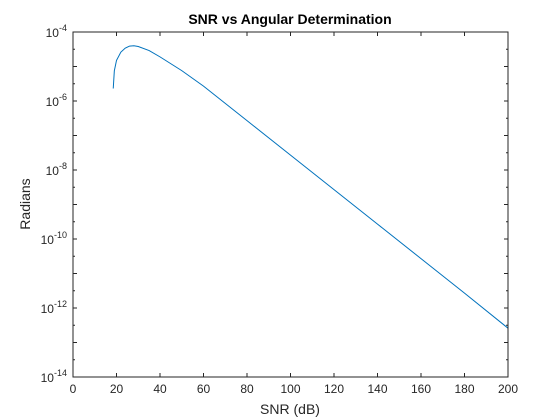 The image size is (560, 420). What do you see at coordinates (63, 28) in the screenshot?
I see `y-tick-label-exponent: -4` at bounding box center [63, 28].